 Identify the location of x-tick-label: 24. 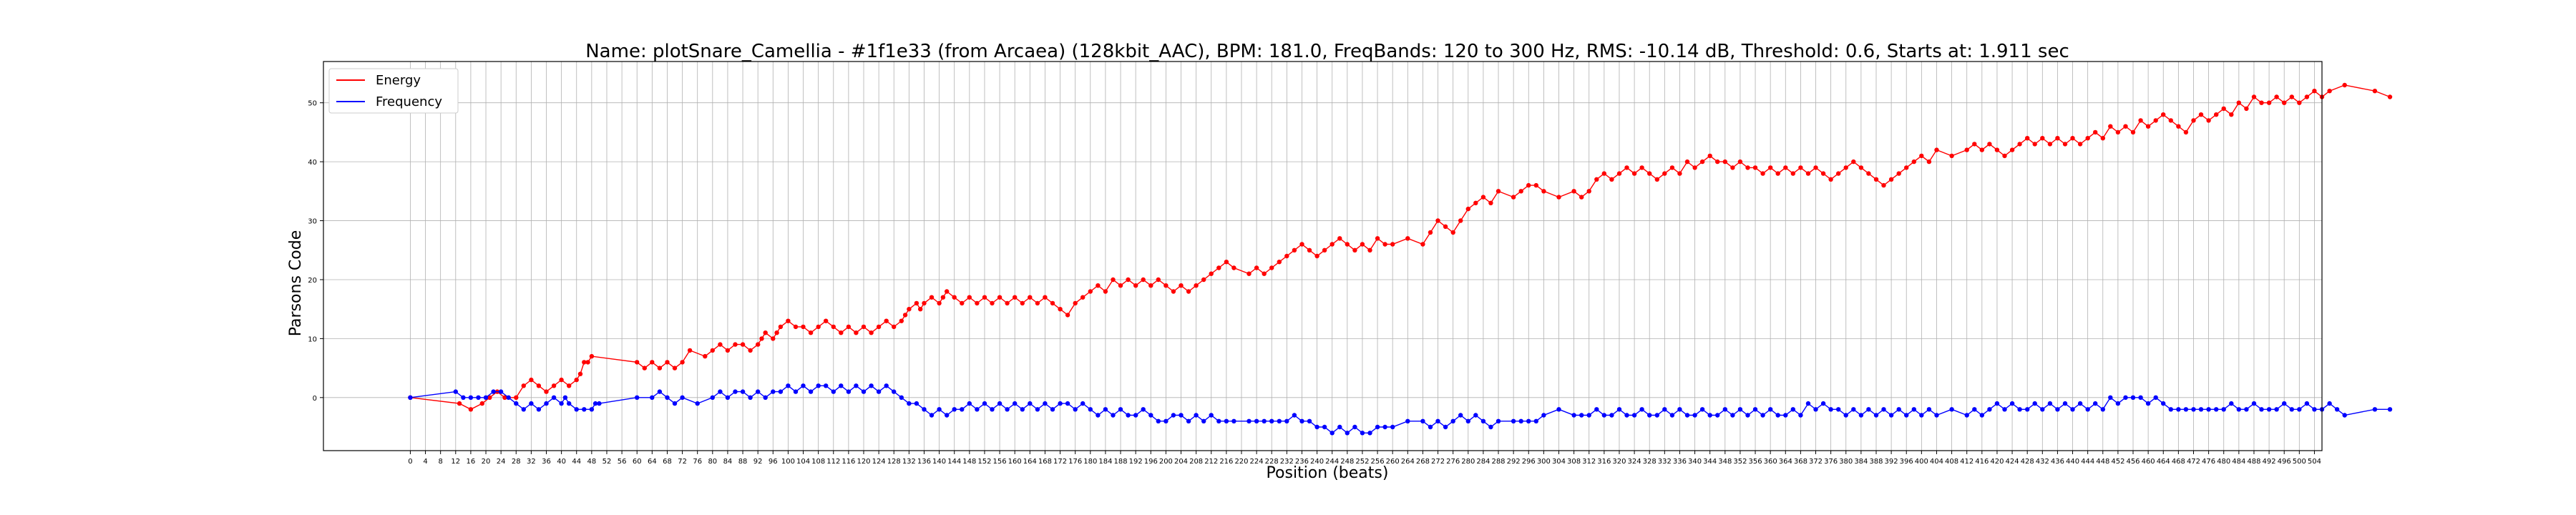
(501, 462).